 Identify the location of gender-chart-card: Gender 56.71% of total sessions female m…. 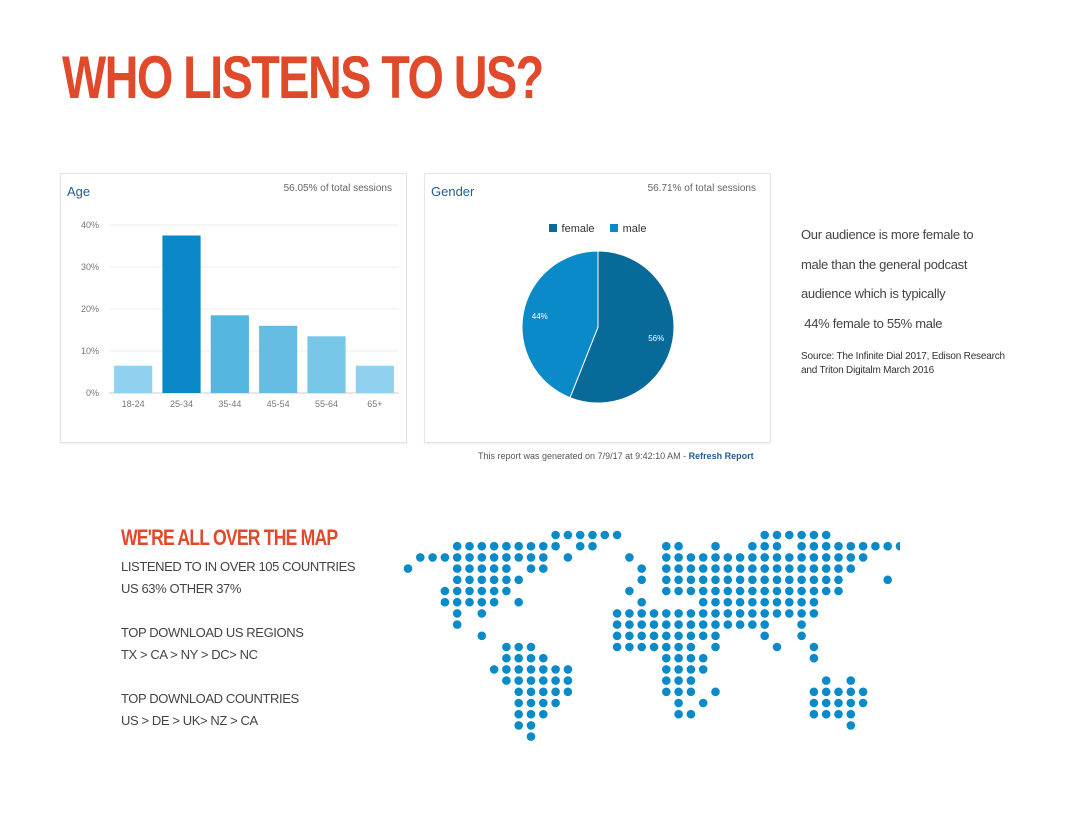
(597, 308).